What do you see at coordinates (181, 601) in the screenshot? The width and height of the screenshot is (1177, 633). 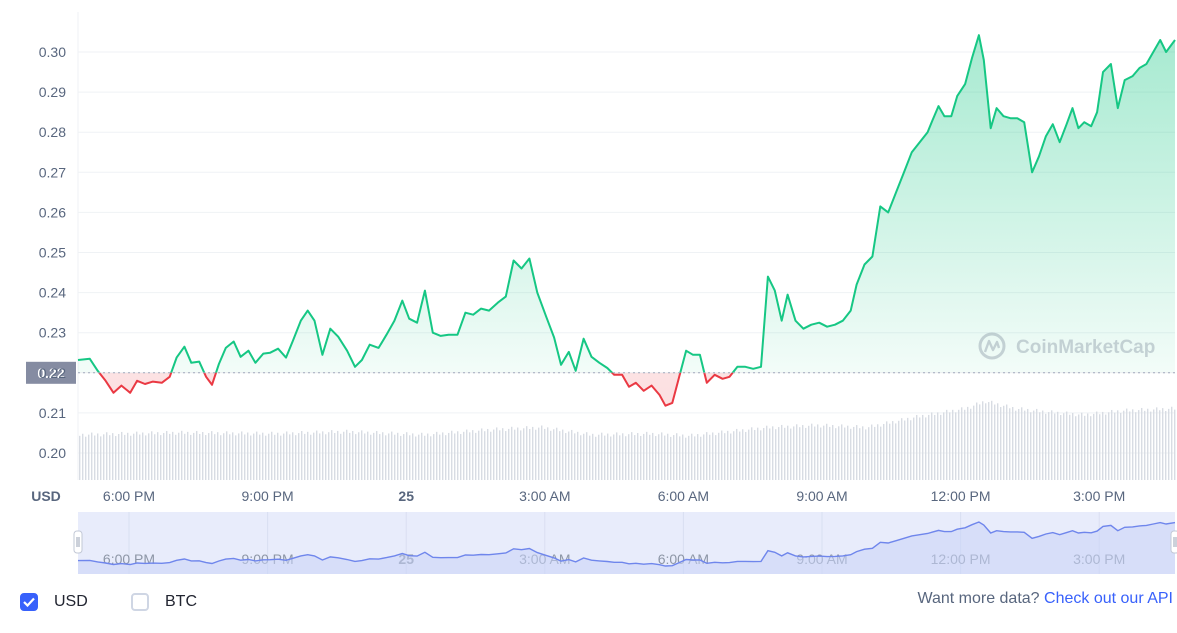 I see `btc-label: BTC` at bounding box center [181, 601].